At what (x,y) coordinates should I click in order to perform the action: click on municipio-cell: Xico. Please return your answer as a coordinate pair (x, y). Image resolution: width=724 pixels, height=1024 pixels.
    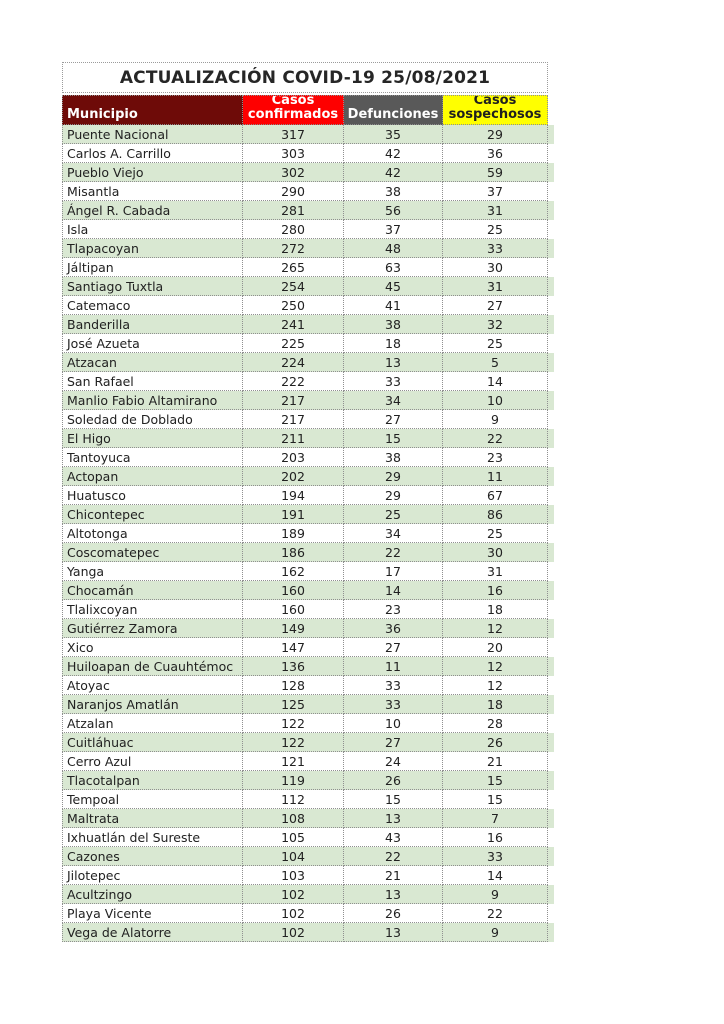
    Looking at the image, I should click on (152, 647).